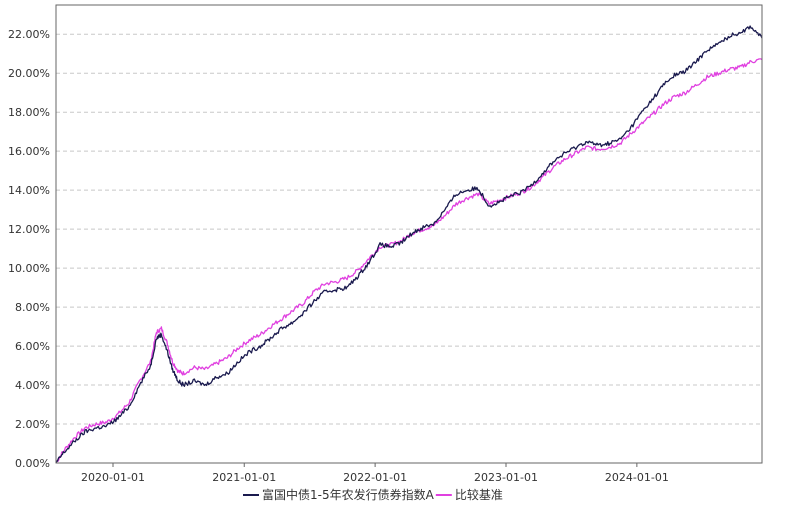 This screenshot has width=800, height=512. I want to click on legend: 富国中债1-5年农发行债券指数A 比较基准, so click(373, 494).